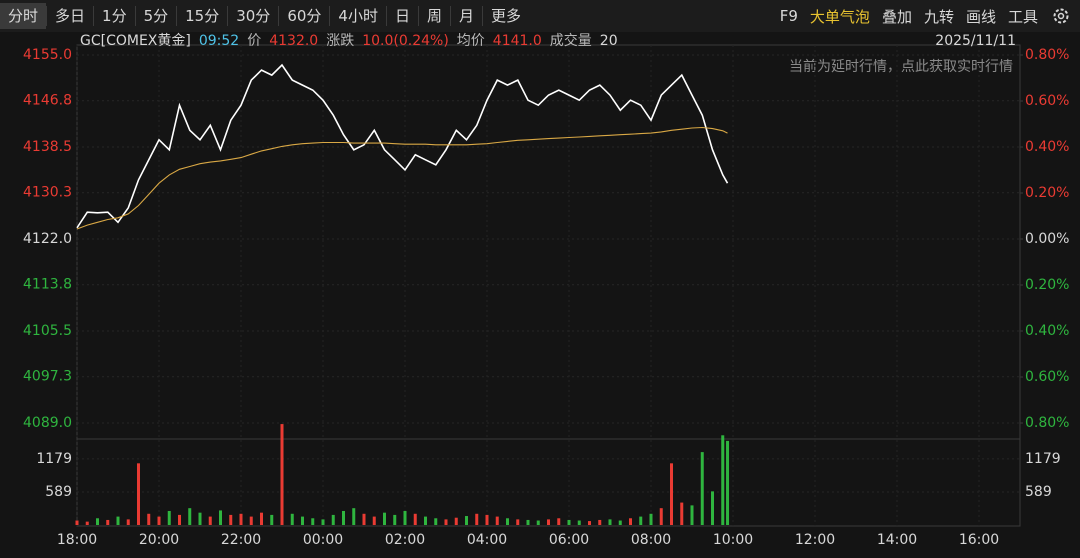  Describe the element at coordinates (896, 16) in the screenshot. I see `tool-button: 叠加` at that location.